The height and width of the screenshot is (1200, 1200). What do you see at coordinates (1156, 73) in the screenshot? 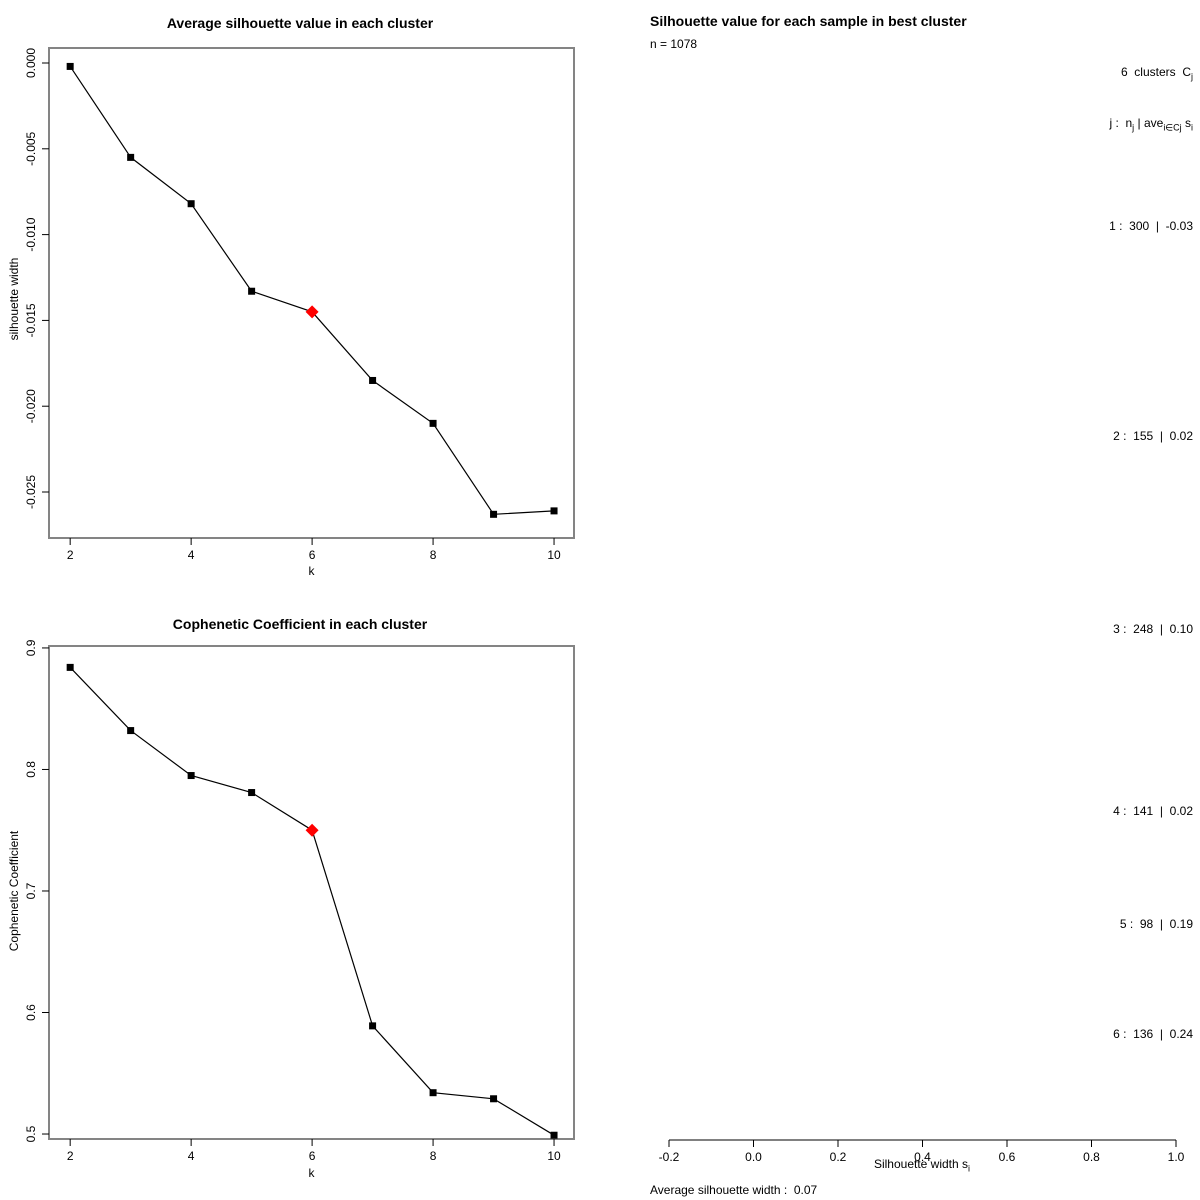
I see `cluster-header-line1: 6 clusters Cj` at bounding box center [1156, 73].